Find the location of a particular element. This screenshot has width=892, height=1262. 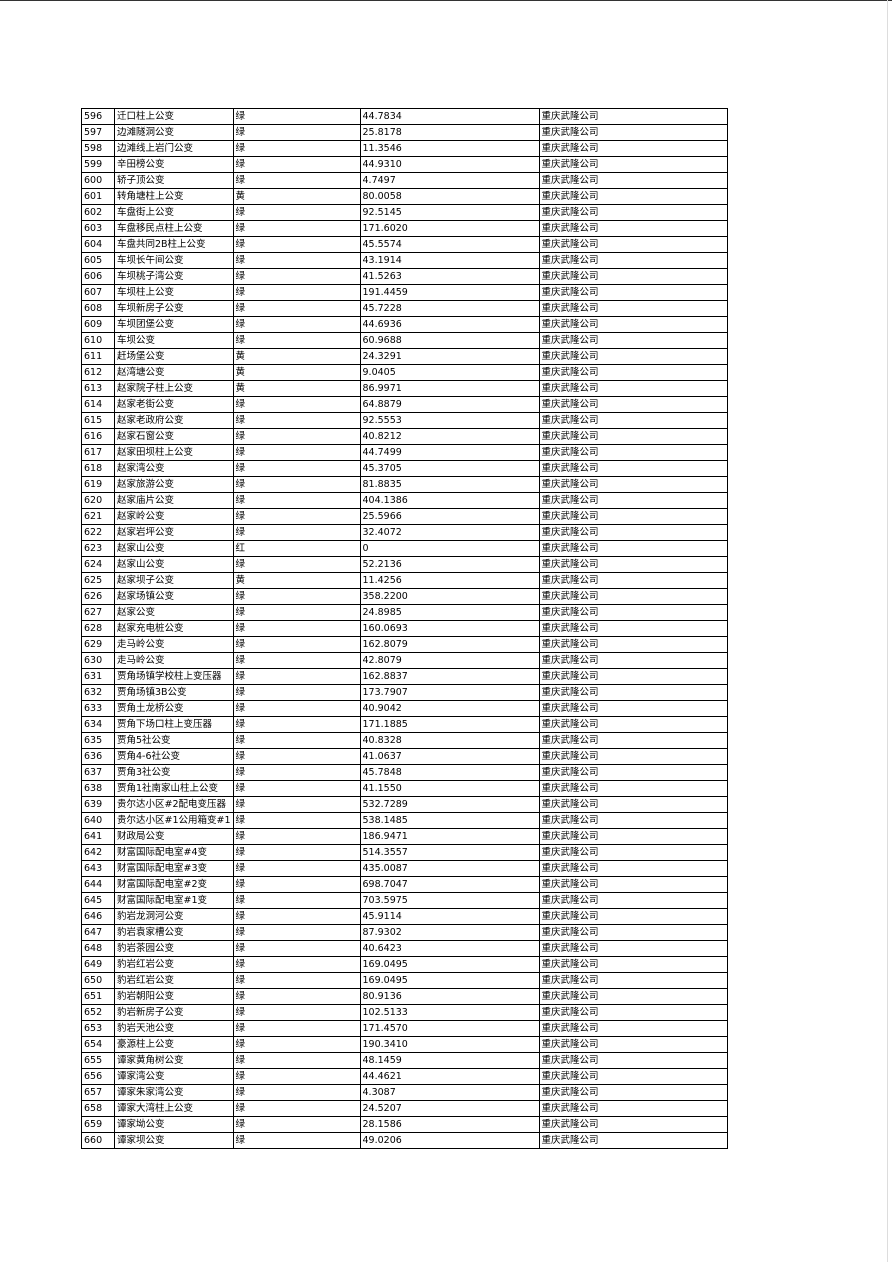

load-value: 49.0206 is located at coordinates (449, 1140).